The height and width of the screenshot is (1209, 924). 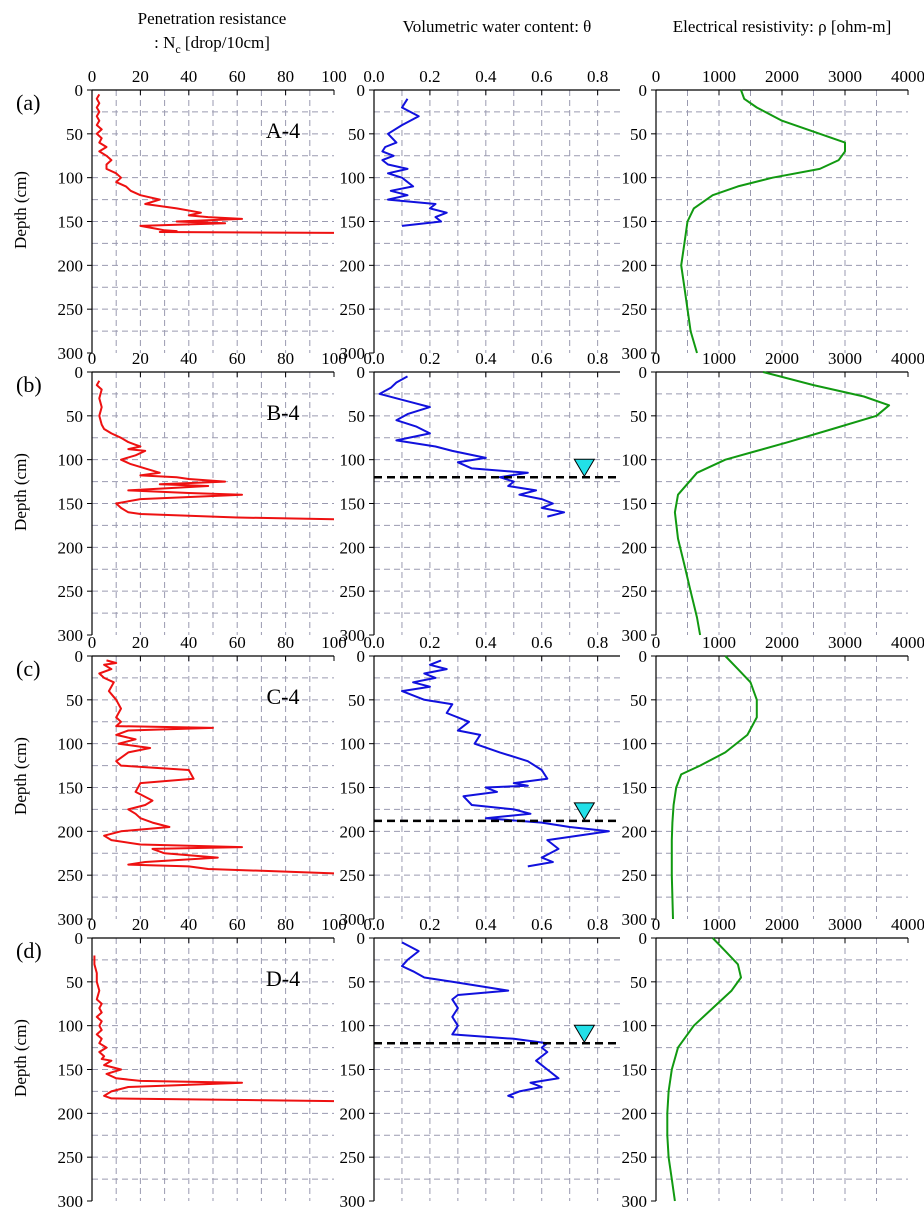 I want to click on site-label: D-4, so click(x=283, y=978).